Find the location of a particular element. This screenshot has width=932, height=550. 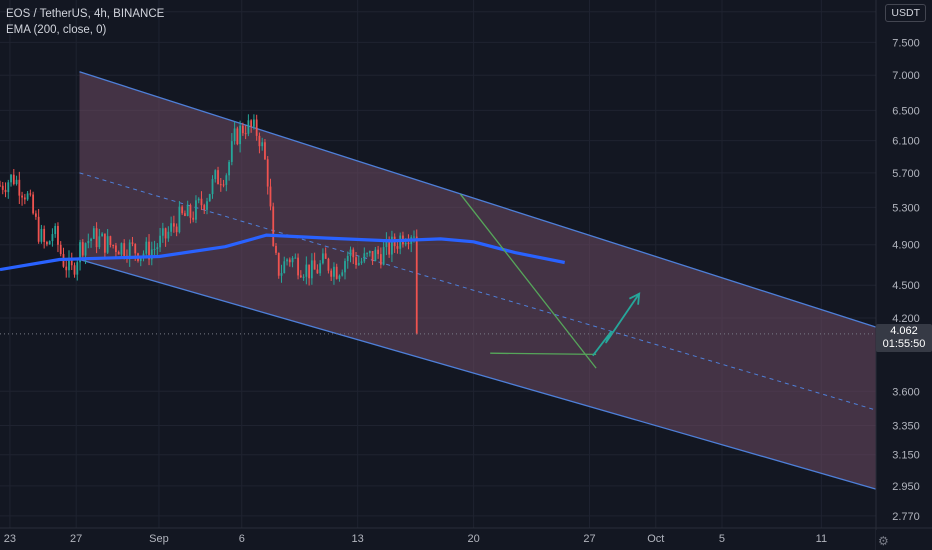

last-price-tag: 4.062 01:55:50 is located at coordinates (904, 338).